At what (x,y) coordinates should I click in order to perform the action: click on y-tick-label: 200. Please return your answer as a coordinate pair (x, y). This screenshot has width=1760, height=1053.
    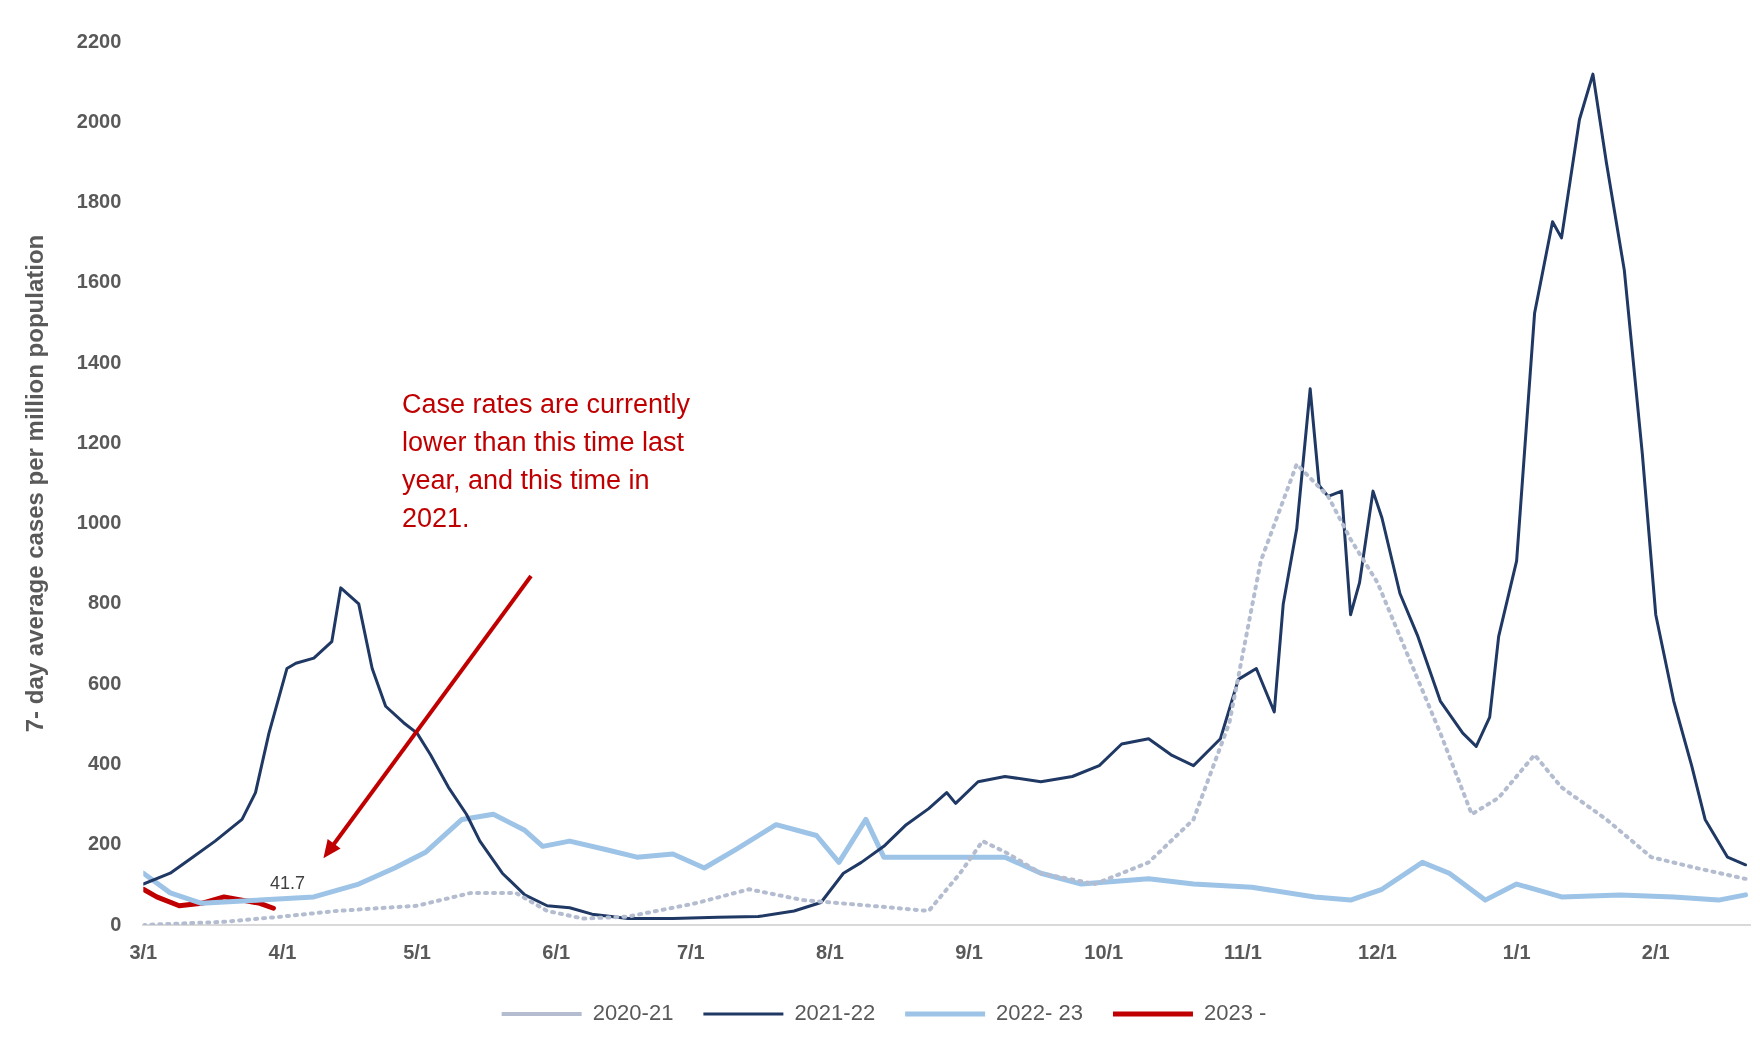
    Looking at the image, I should click on (104, 843).